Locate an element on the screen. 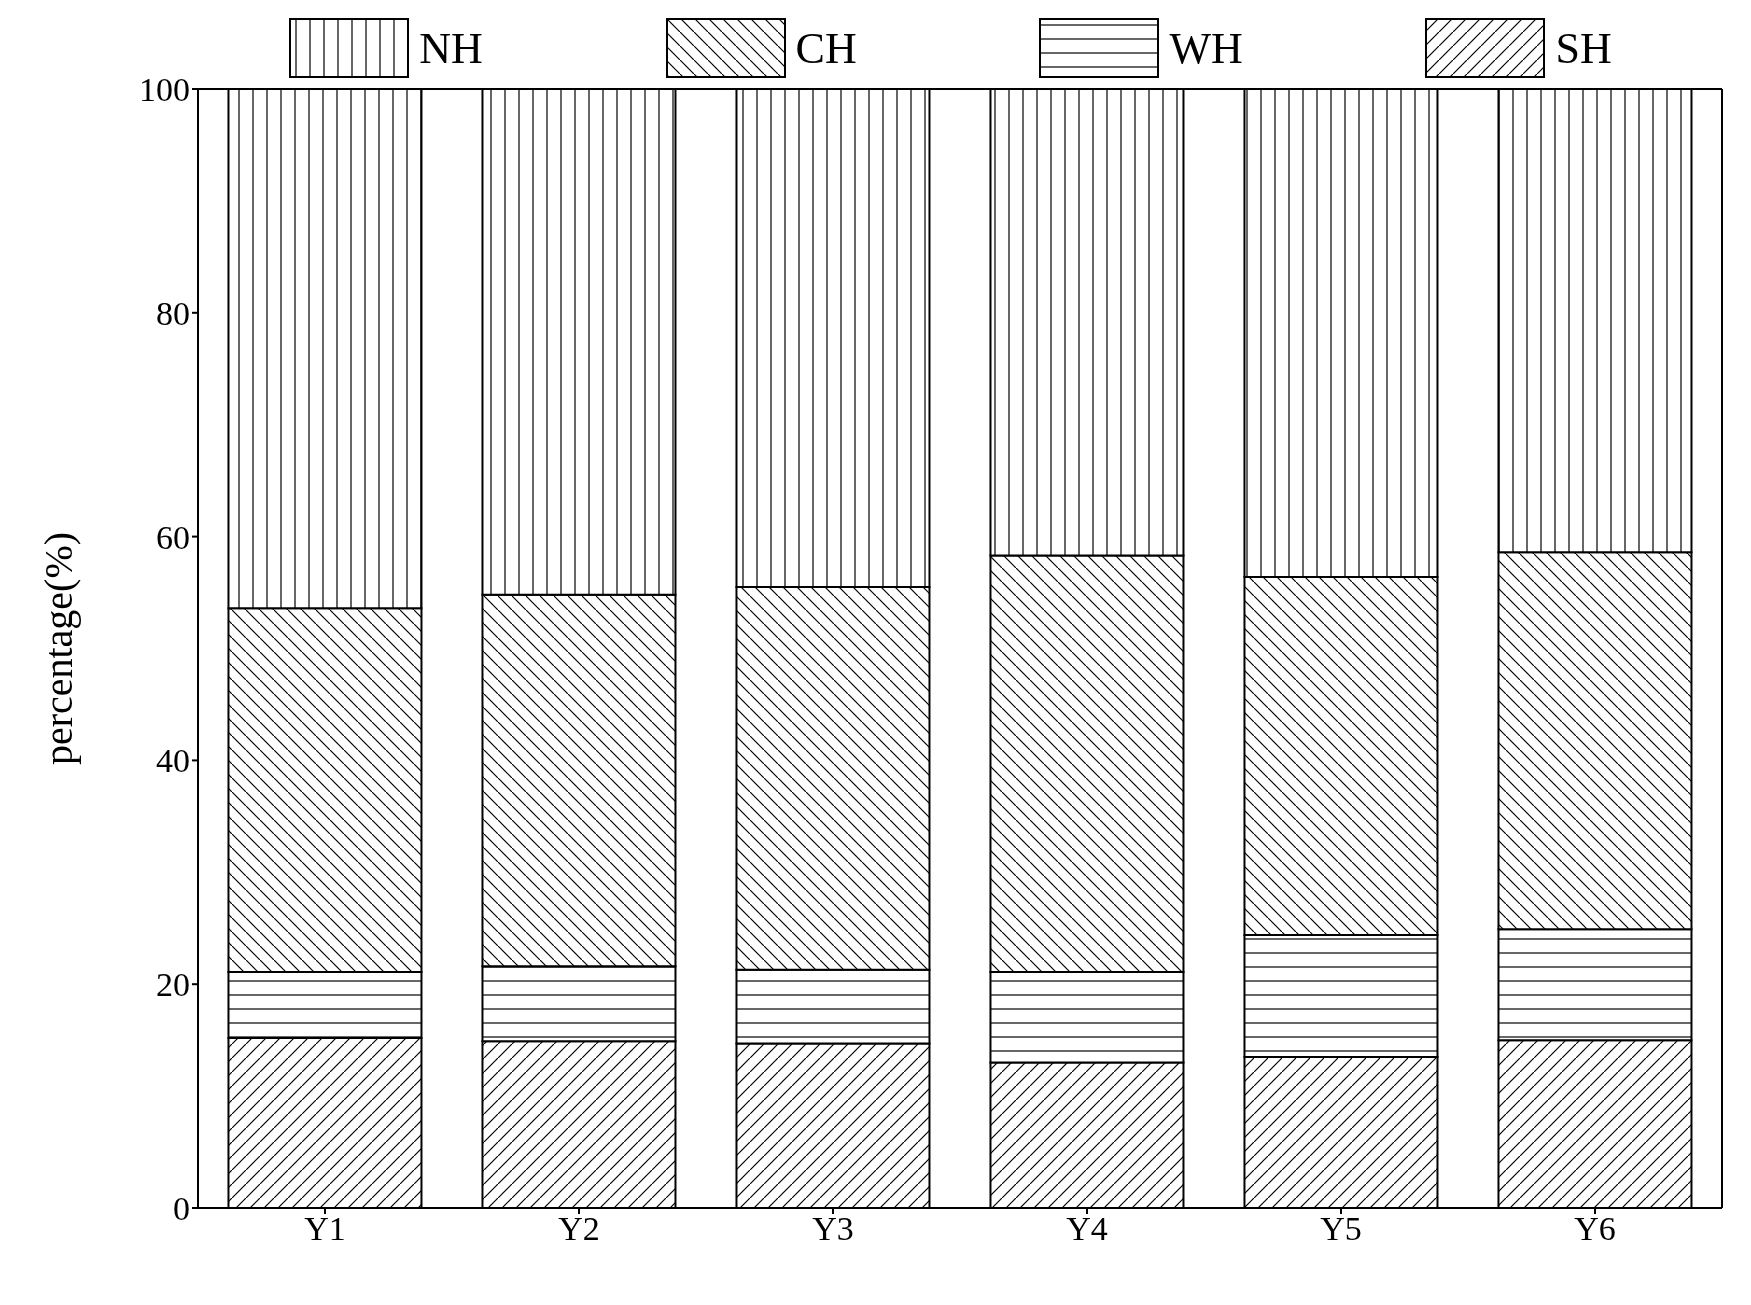 The image size is (1751, 1305). legend-label: NH is located at coordinates (451, 48).